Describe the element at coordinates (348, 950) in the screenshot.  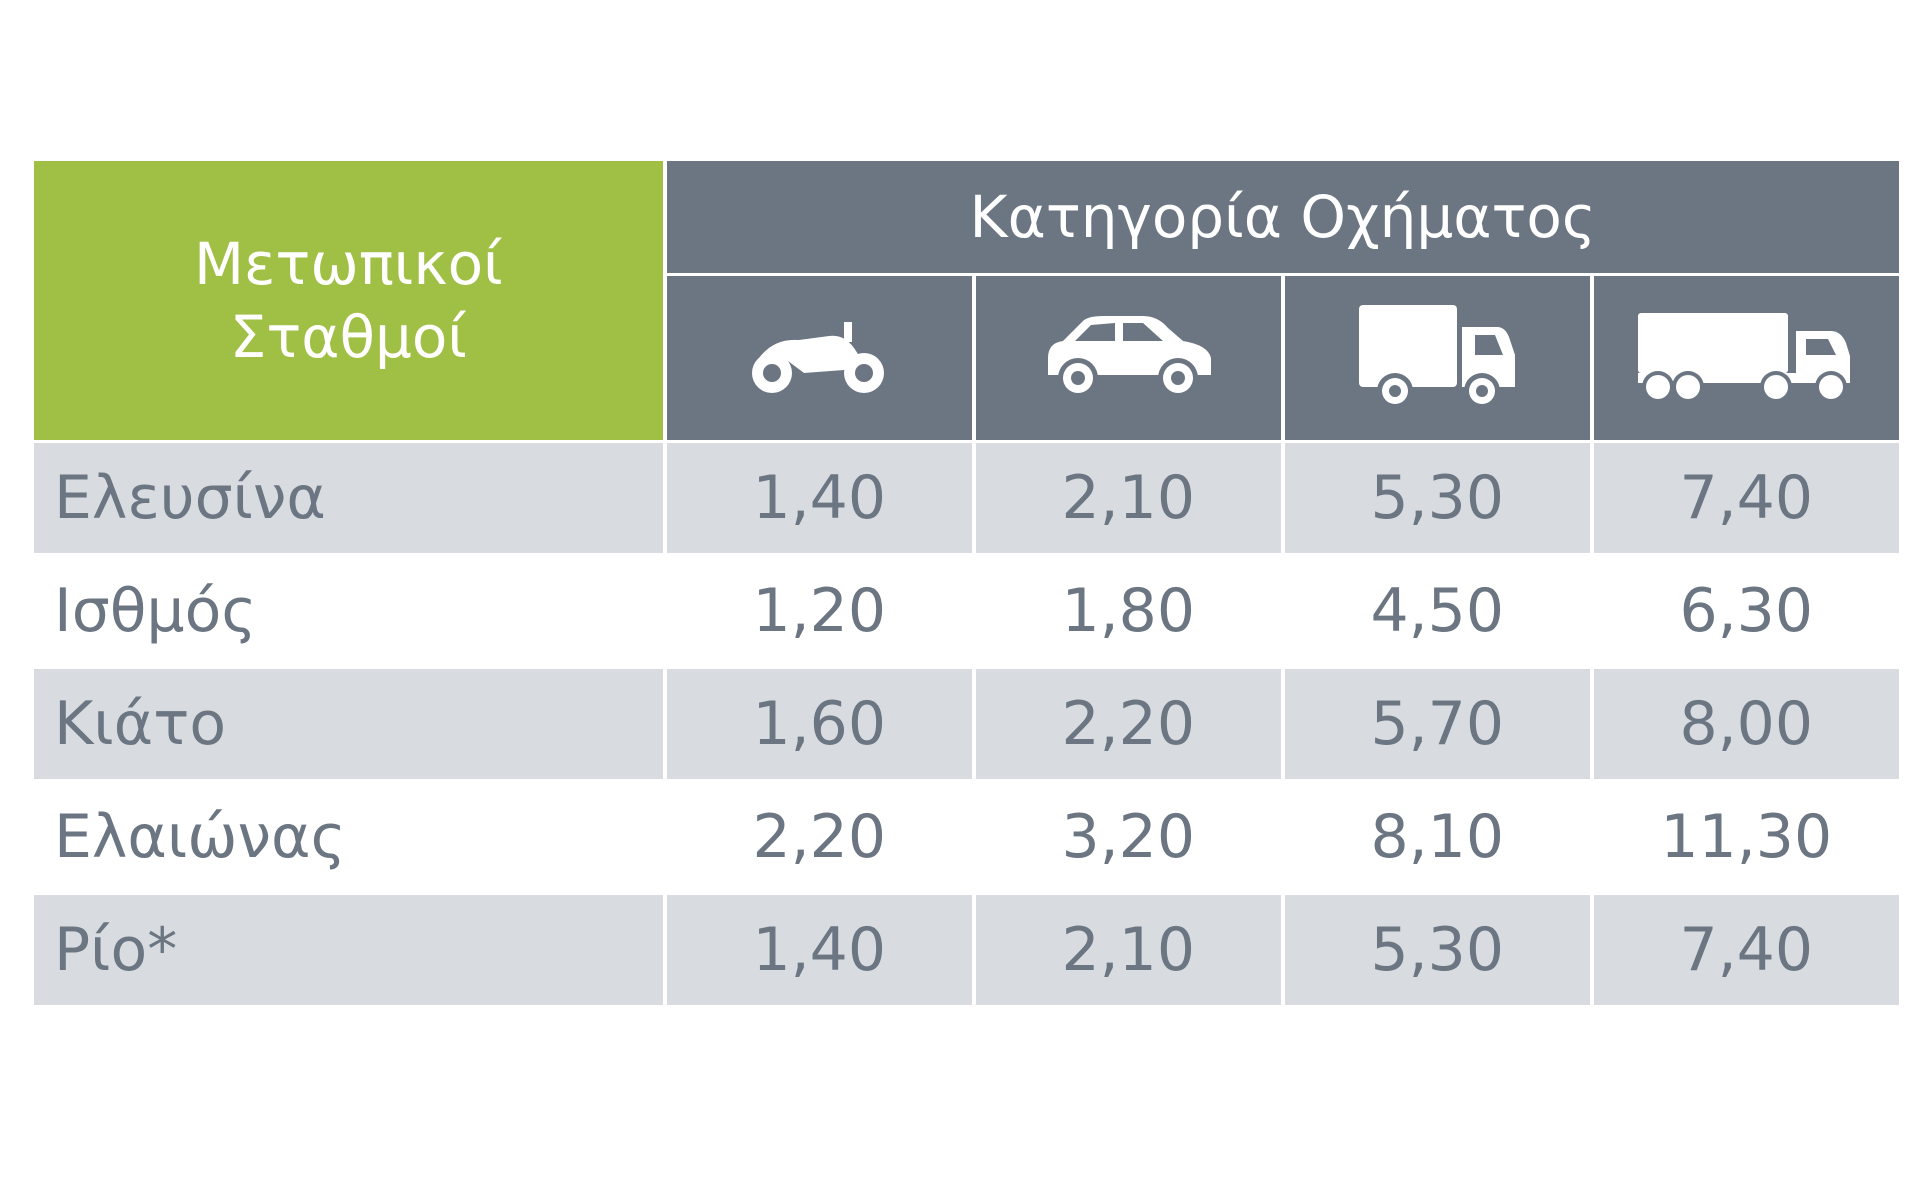
I see `station-name: Ρίο*` at that location.